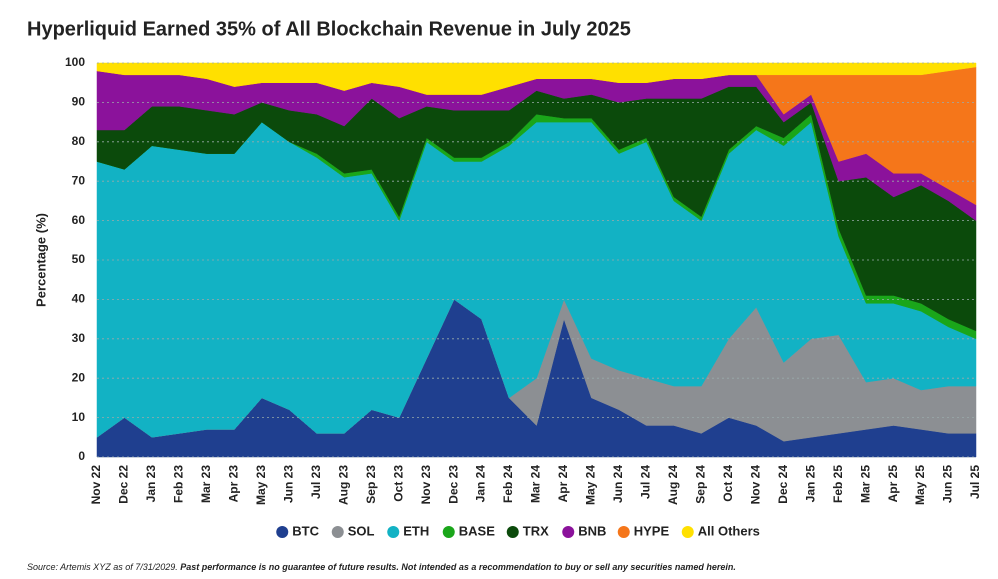  What do you see at coordinates (865, 484) in the screenshot?
I see `x-tick-label: Mar 25` at bounding box center [865, 484].